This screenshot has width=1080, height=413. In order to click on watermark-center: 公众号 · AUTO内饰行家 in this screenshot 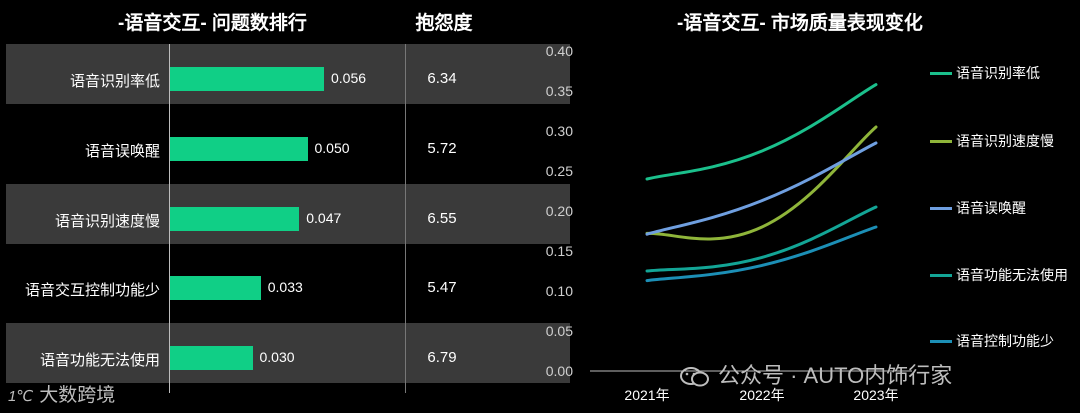, I will do `click(816, 374)`.